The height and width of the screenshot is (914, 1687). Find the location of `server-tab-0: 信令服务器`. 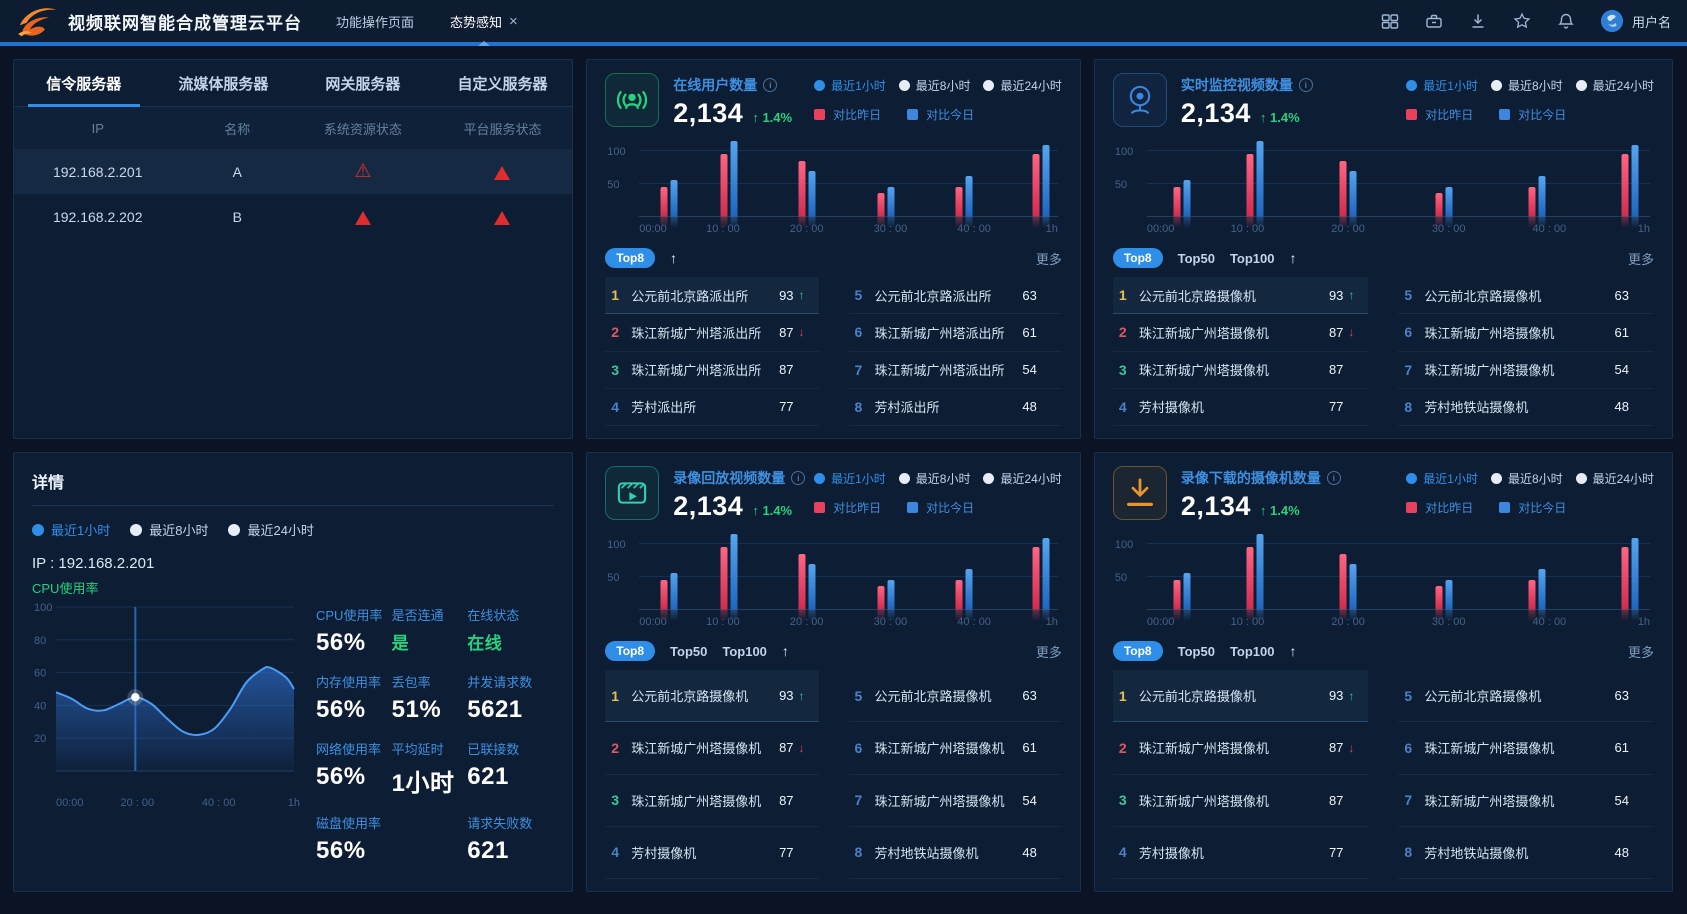

server-tab-0: 信令服务器 is located at coordinates (84, 83).